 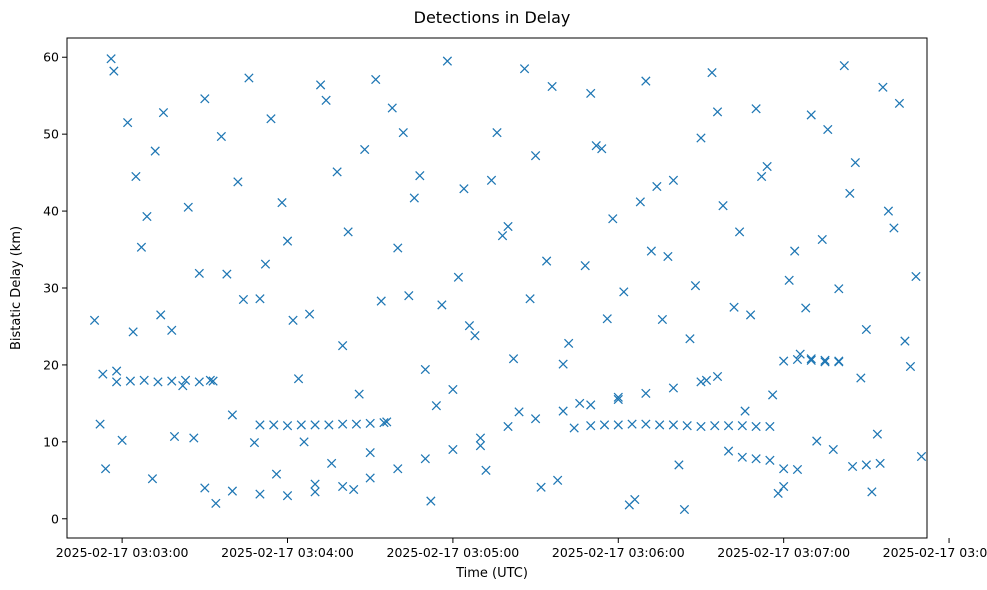 I want to click on x-tick-label: 2025-02-17 03:06:00, so click(x=618, y=552).